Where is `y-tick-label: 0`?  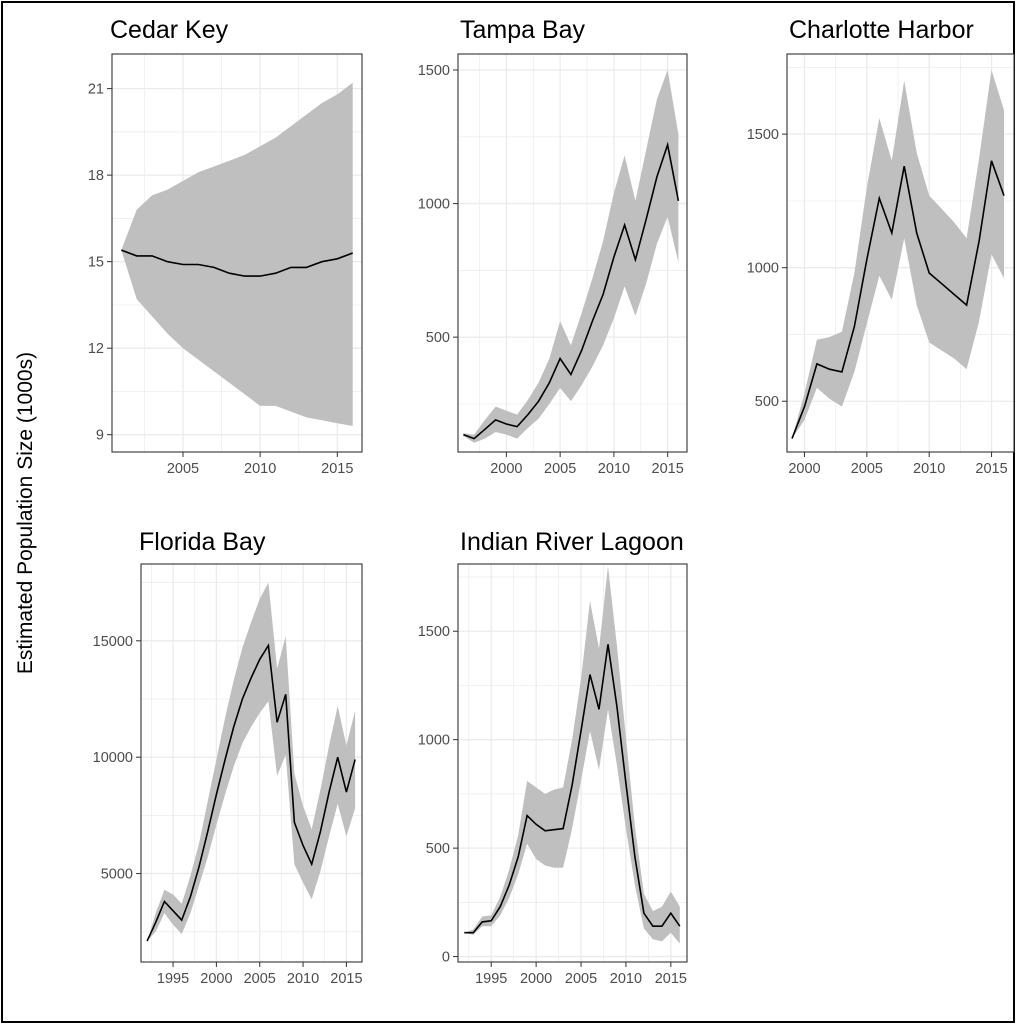 y-tick-label: 0 is located at coordinates (446, 958).